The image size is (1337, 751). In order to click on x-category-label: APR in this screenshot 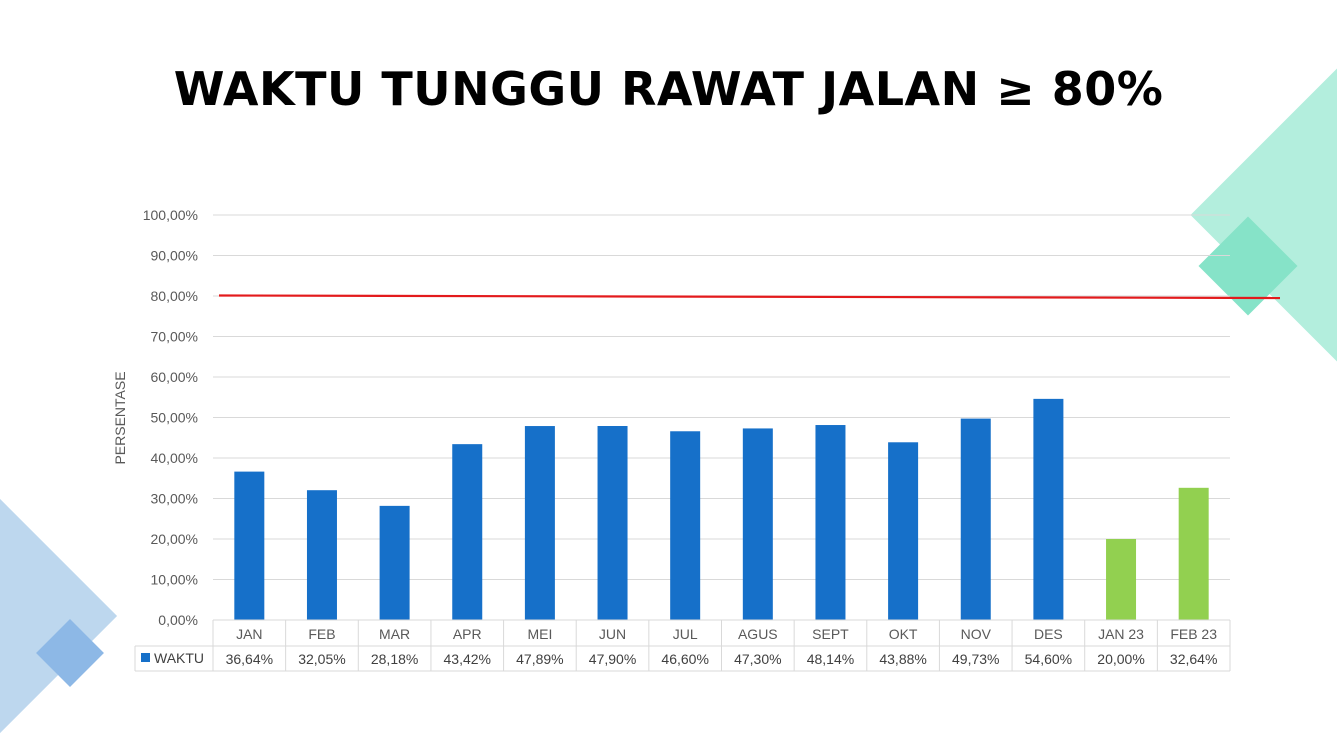, I will do `click(467, 634)`.